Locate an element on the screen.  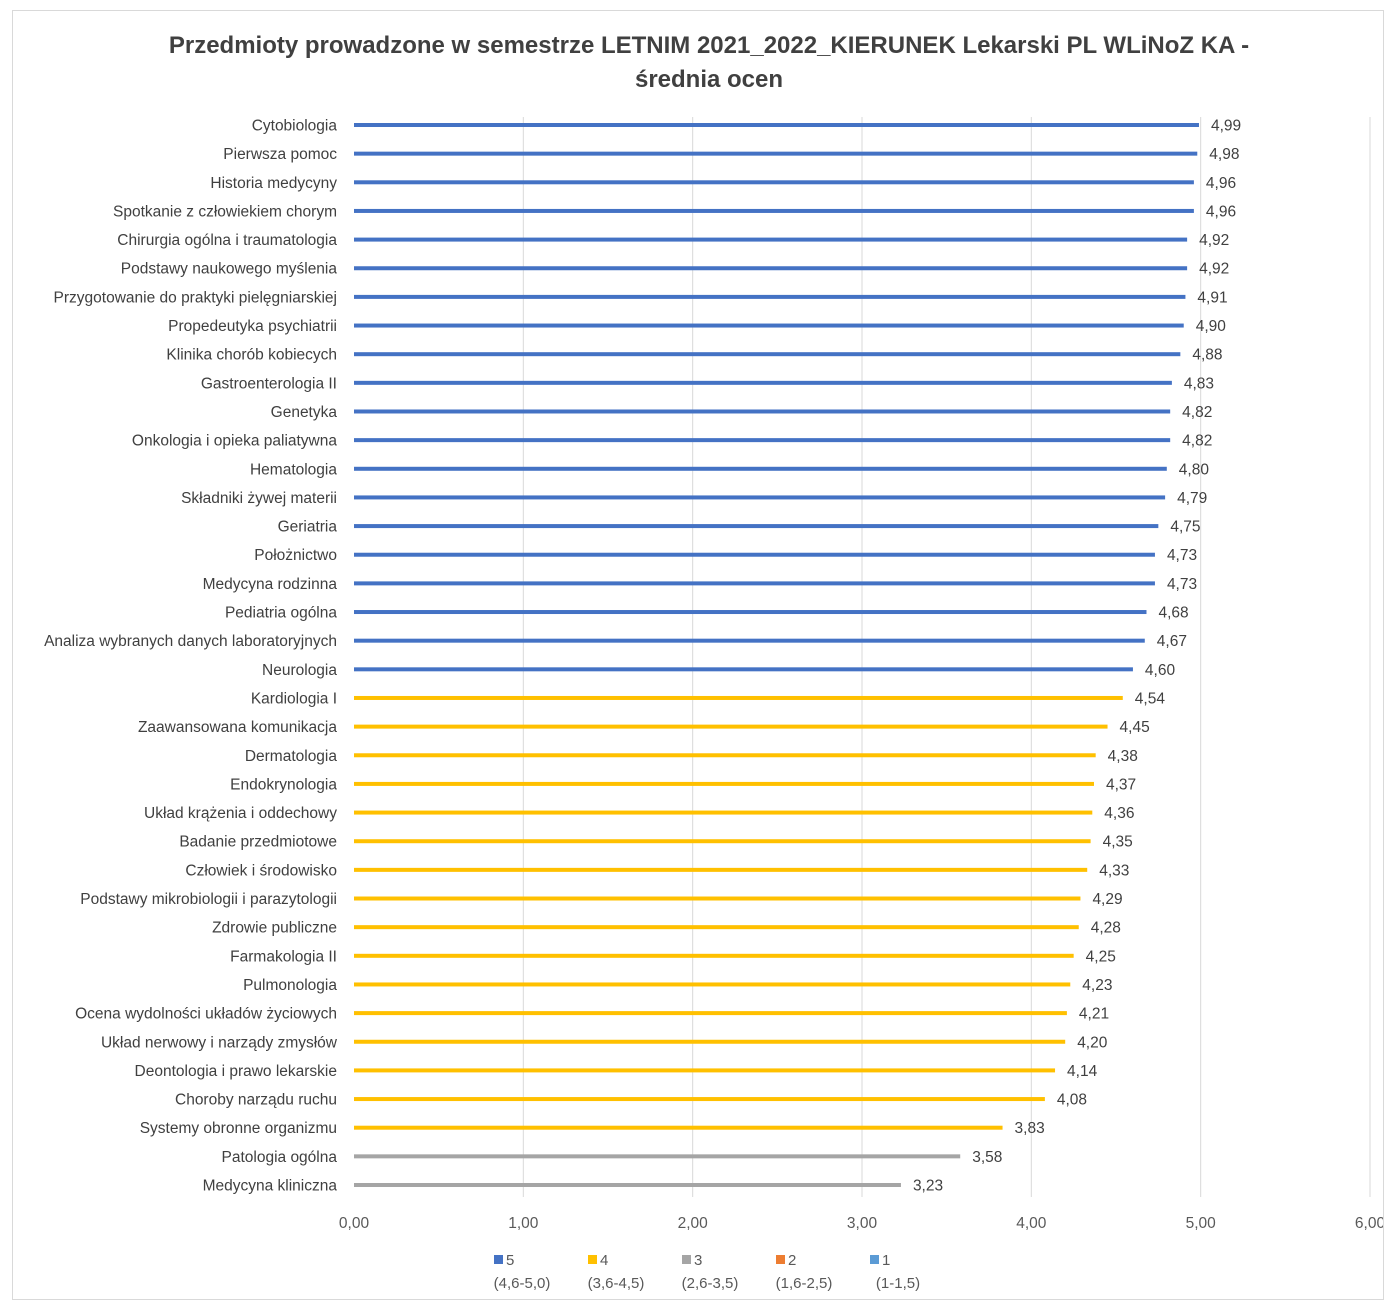
category-label: Onkologia i opieka paliatywna is located at coordinates (234, 441).